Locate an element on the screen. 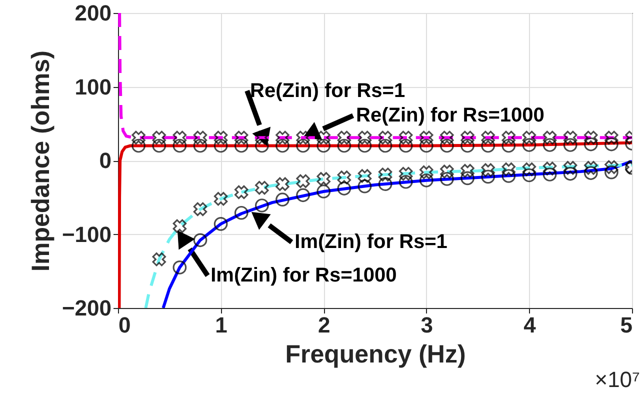 The height and width of the screenshot is (407, 642). y-tick-label: 100 is located at coordinates (93, 87).